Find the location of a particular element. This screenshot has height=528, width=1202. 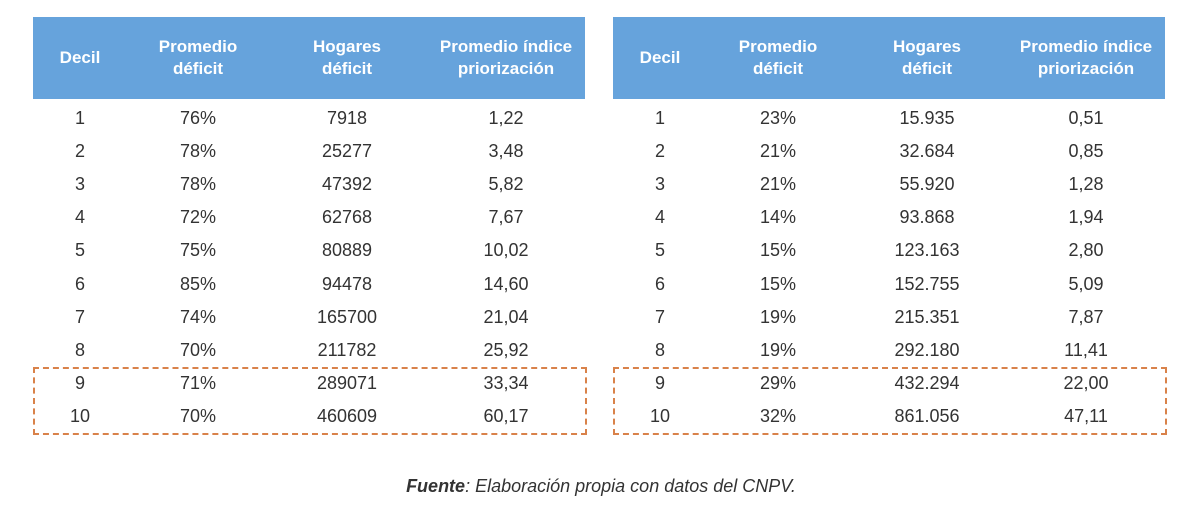

table-cell: 32.684 is located at coordinates (927, 151).